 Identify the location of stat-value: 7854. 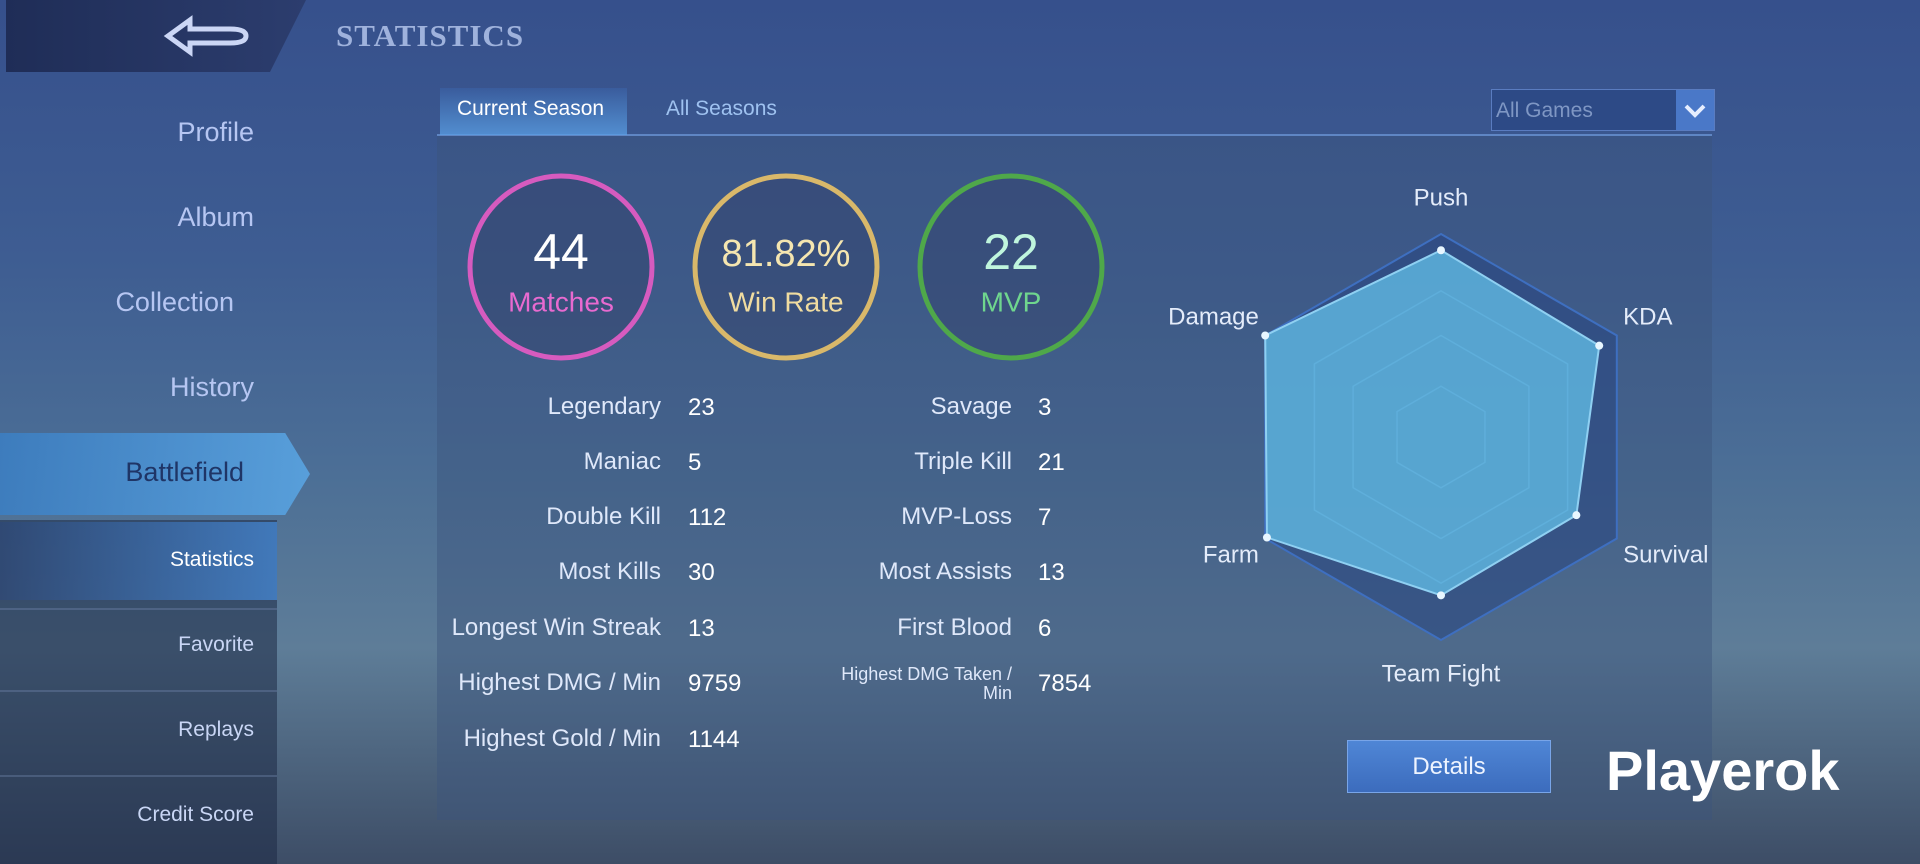
(1065, 683).